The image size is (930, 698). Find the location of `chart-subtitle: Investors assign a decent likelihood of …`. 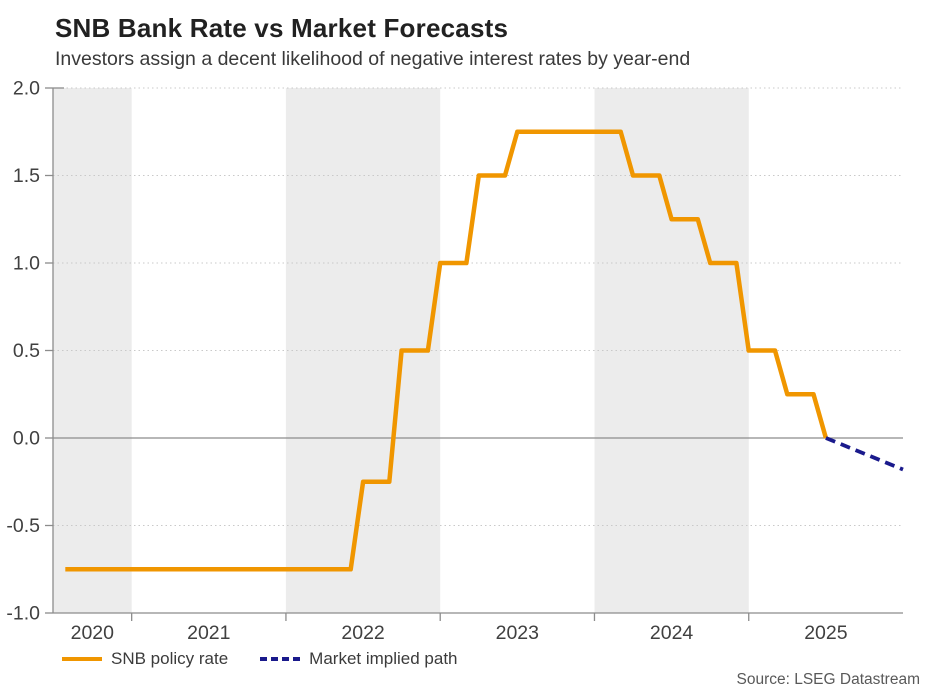

chart-subtitle: Investors assign a decent likelihood of … is located at coordinates (373, 59).